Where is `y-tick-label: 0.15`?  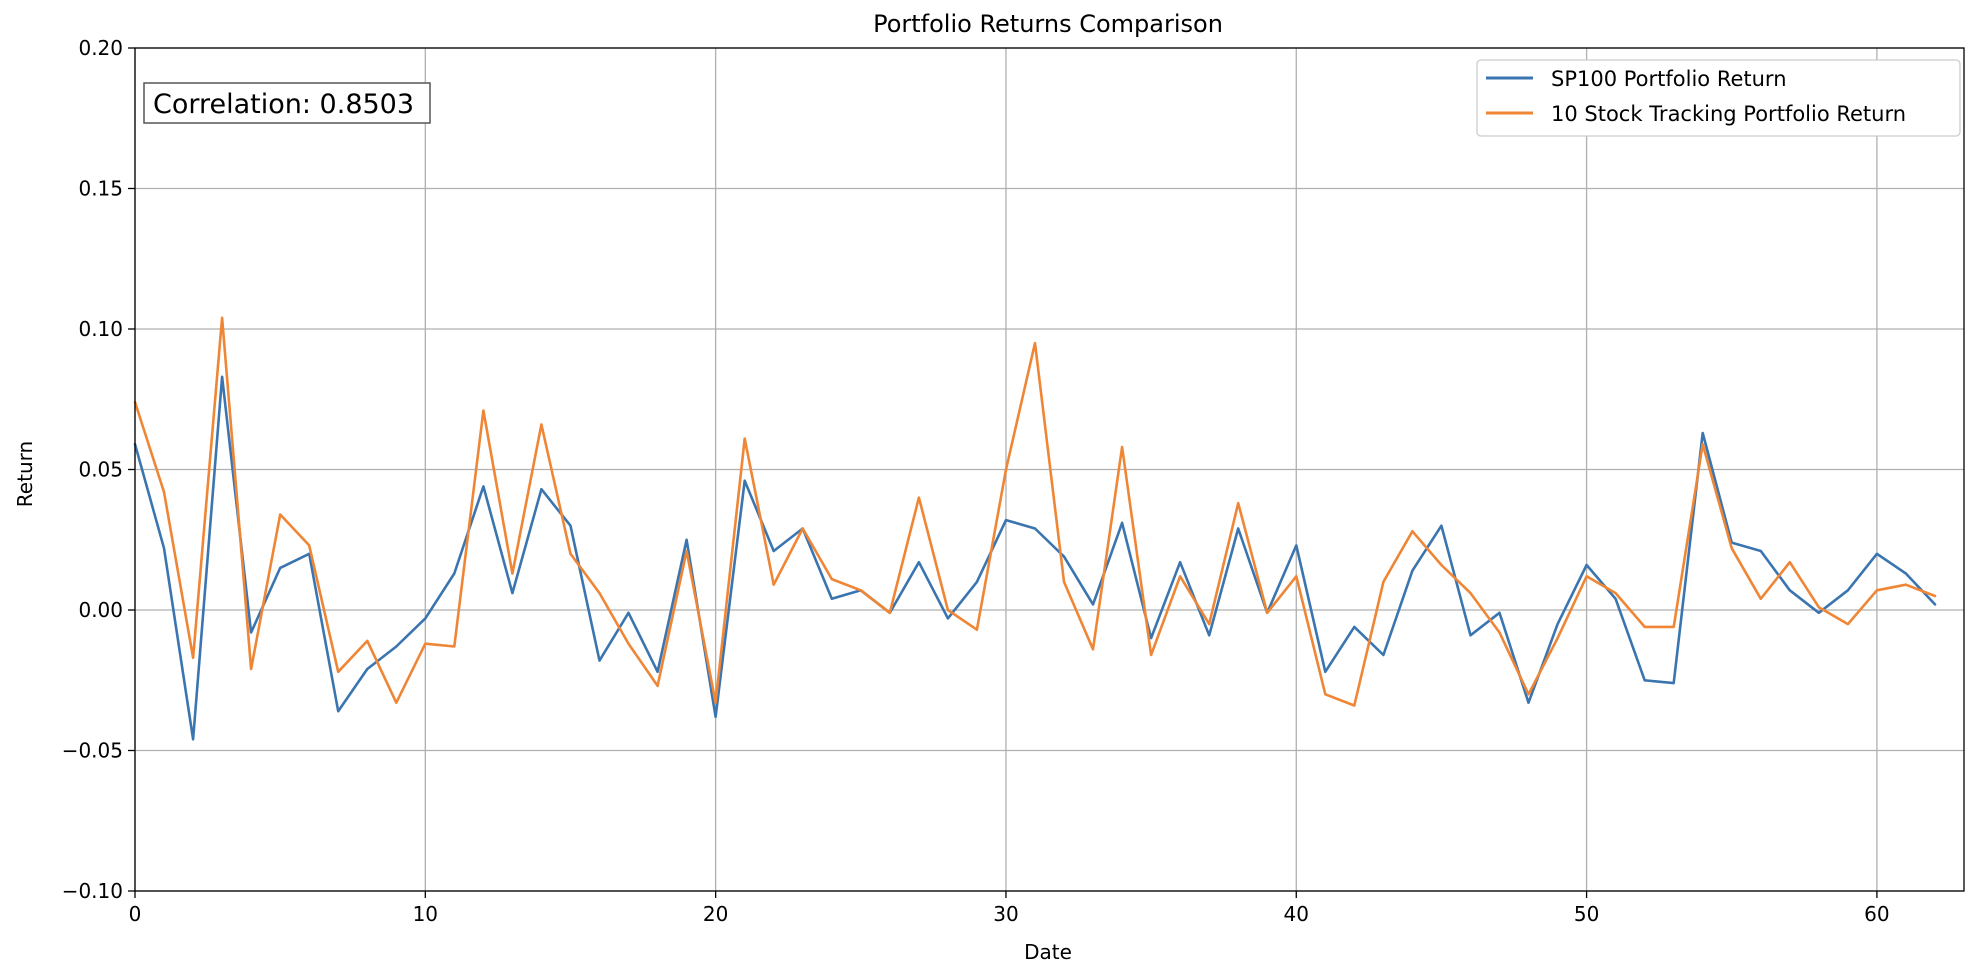 y-tick-label: 0.15 is located at coordinates (100, 189).